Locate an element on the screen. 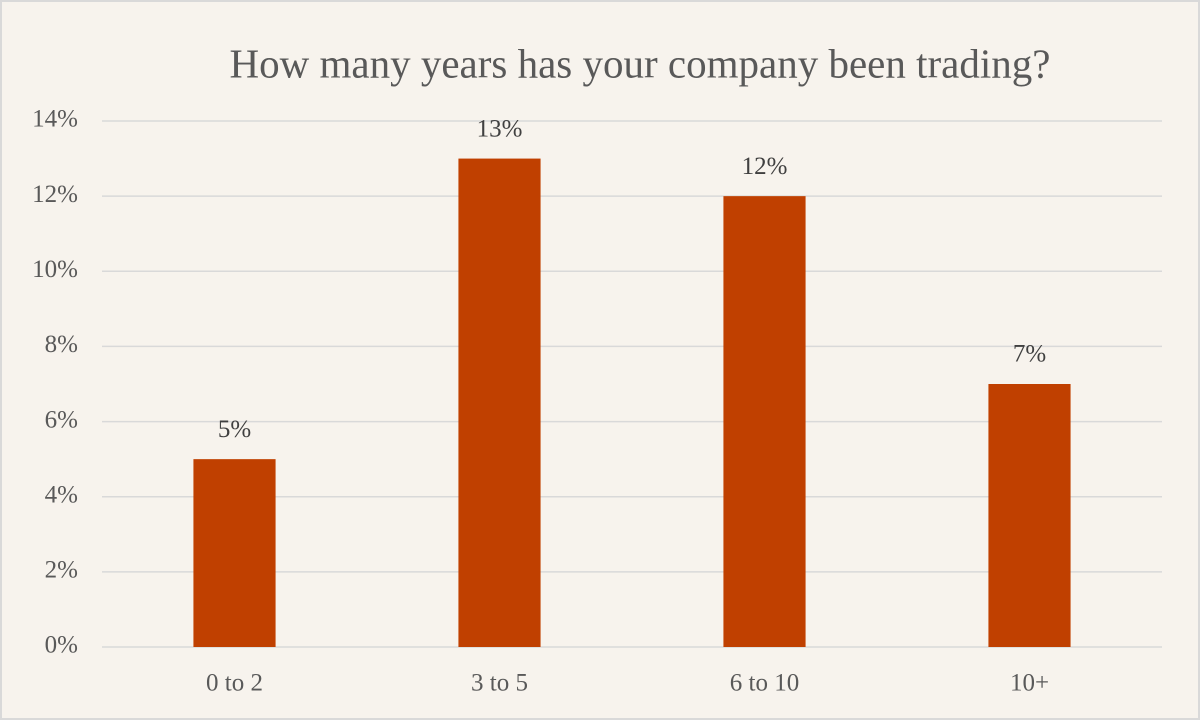 The height and width of the screenshot is (720, 1200). x-tick-label: 3 to 5 is located at coordinates (499, 683).